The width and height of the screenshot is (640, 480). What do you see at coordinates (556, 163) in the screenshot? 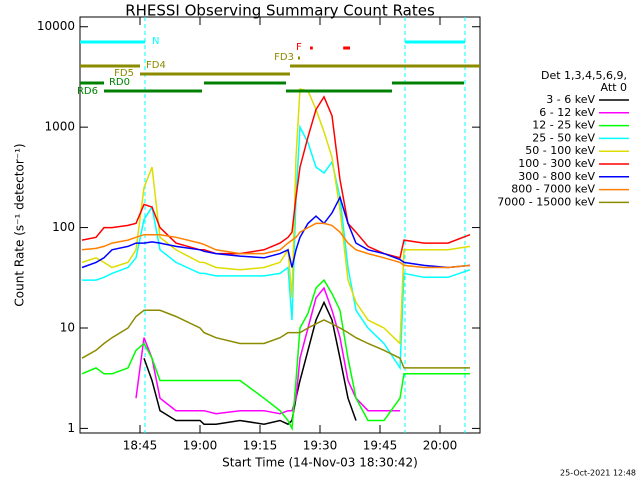
I see `legend-label: 100 - 300 keV` at bounding box center [556, 163].